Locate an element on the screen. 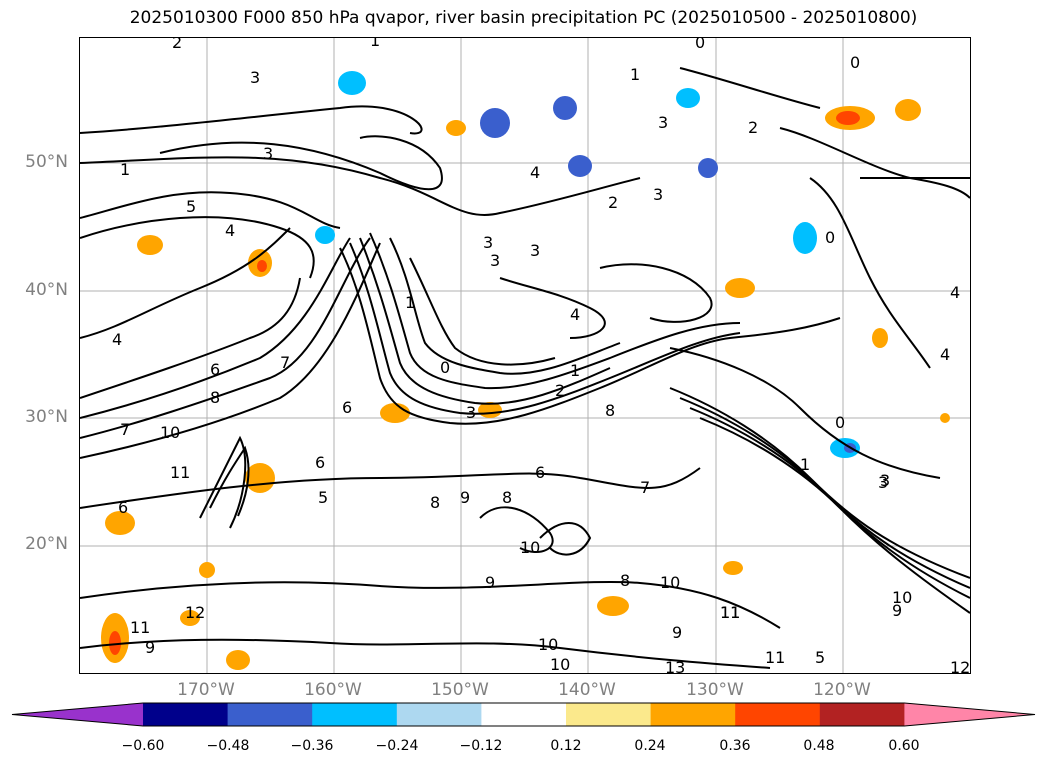 Image resolution: width=1047 pixels, height=765 pixels. colorbar-outline is located at coordinates (523, 714).